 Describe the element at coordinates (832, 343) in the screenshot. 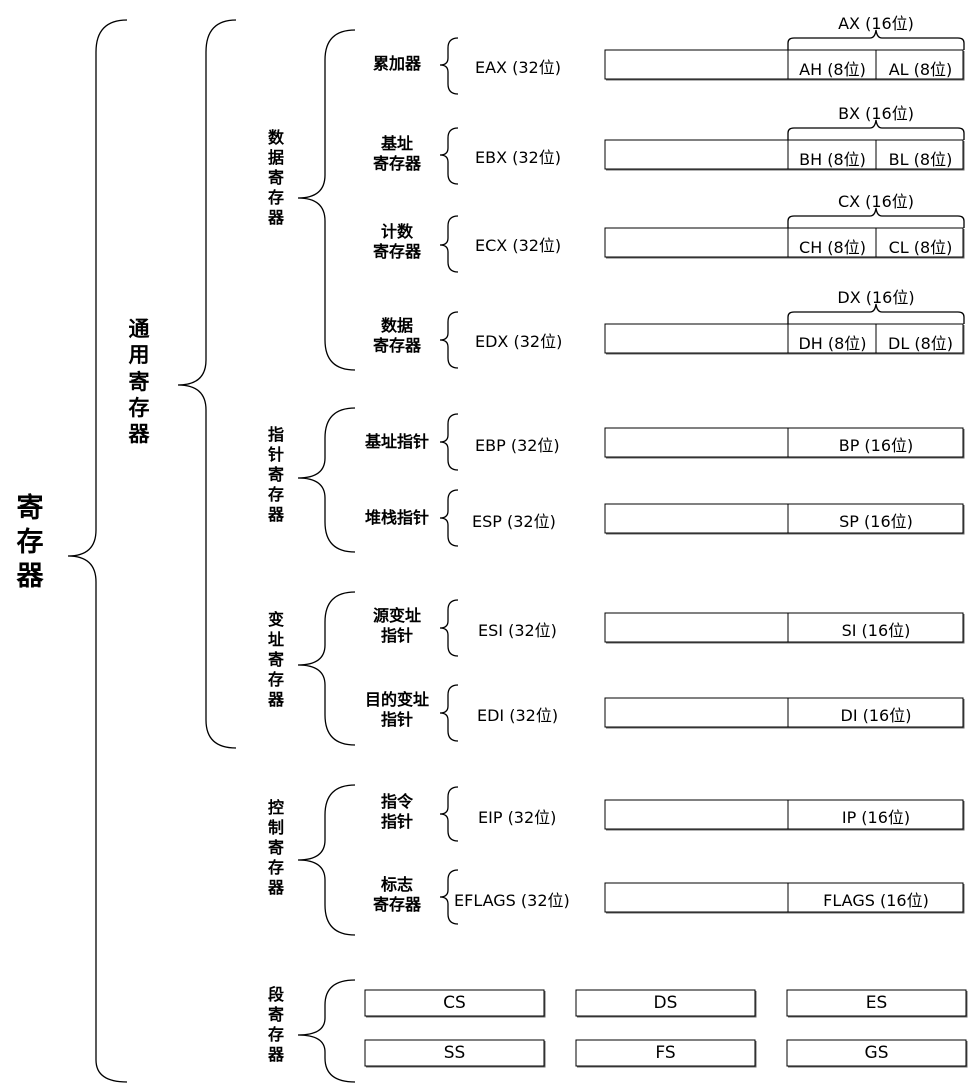

I see `high-byte-label: DH (8位)` at that location.